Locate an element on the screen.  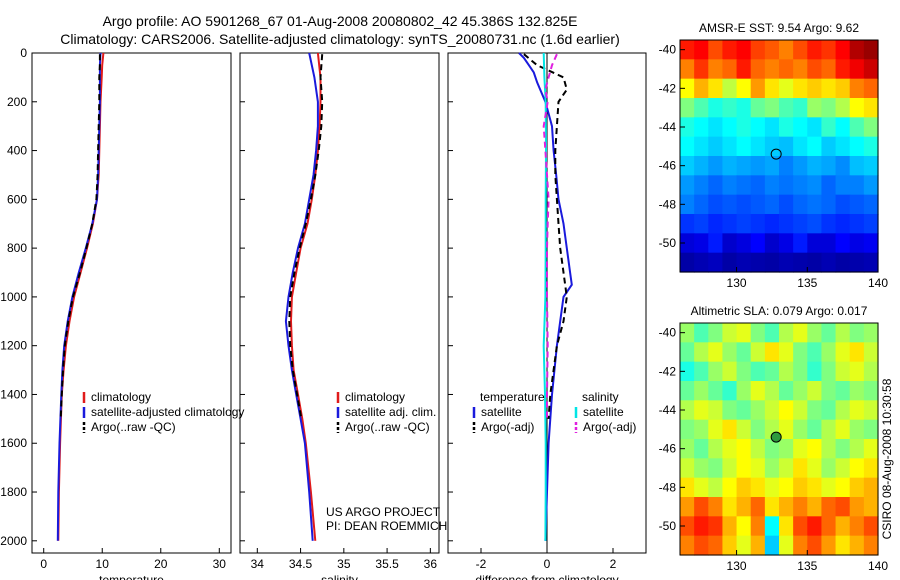
difference-legend-label: satellite is located at coordinates (603, 412).